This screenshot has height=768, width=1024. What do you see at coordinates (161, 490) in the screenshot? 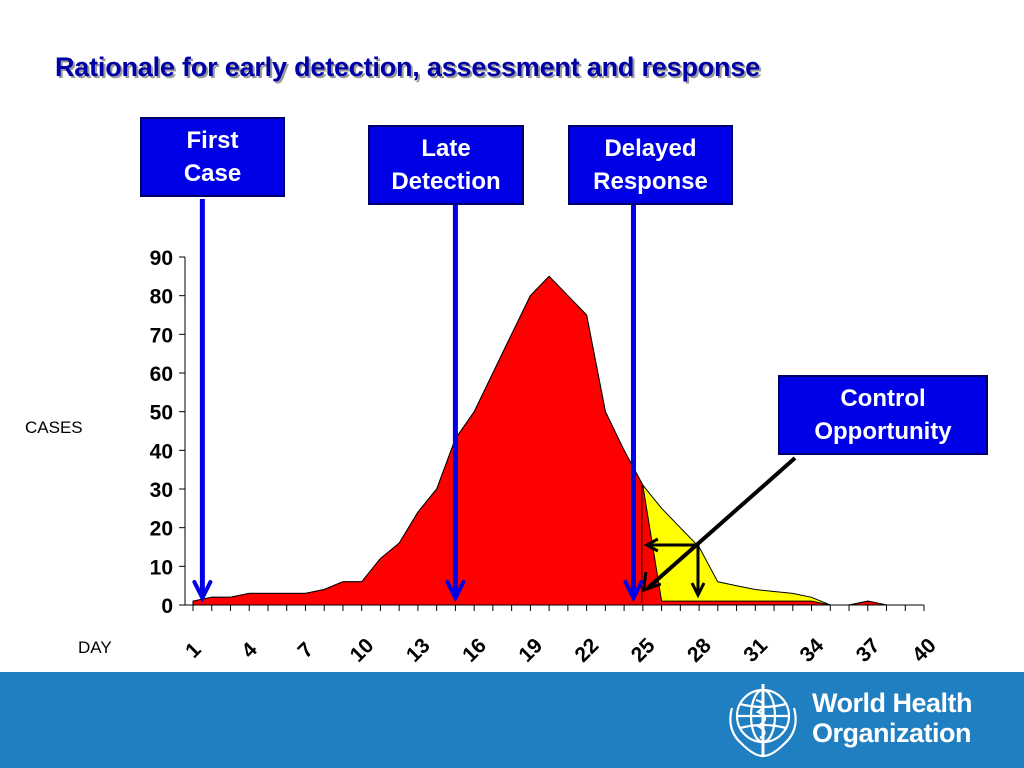
I see `y-tick-label: 30` at bounding box center [161, 490].